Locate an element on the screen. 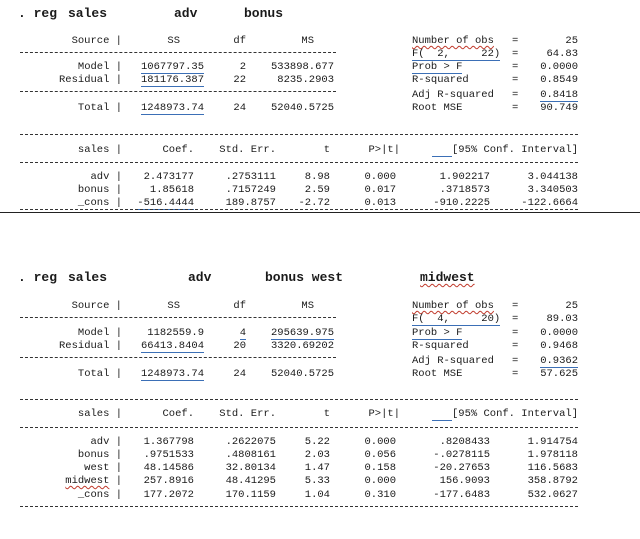 The width and height of the screenshot is (640, 539). command-dependent-var: sales is located at coordinates (88, 277).